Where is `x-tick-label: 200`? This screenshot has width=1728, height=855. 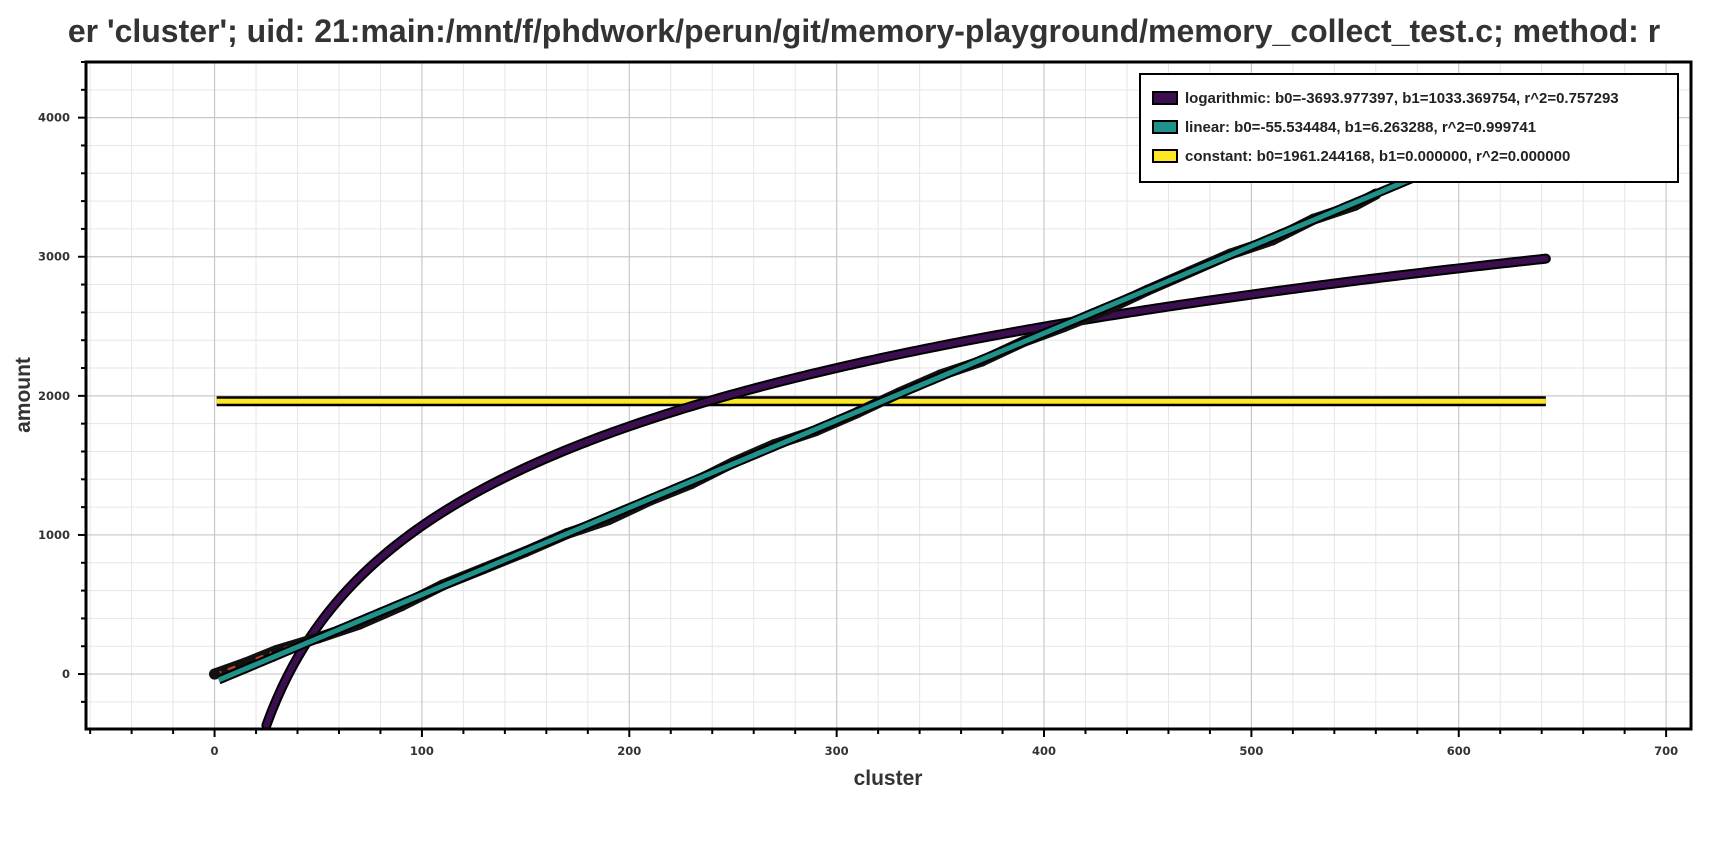 x-tick-label: 200 is located at coordinates (629, 751).